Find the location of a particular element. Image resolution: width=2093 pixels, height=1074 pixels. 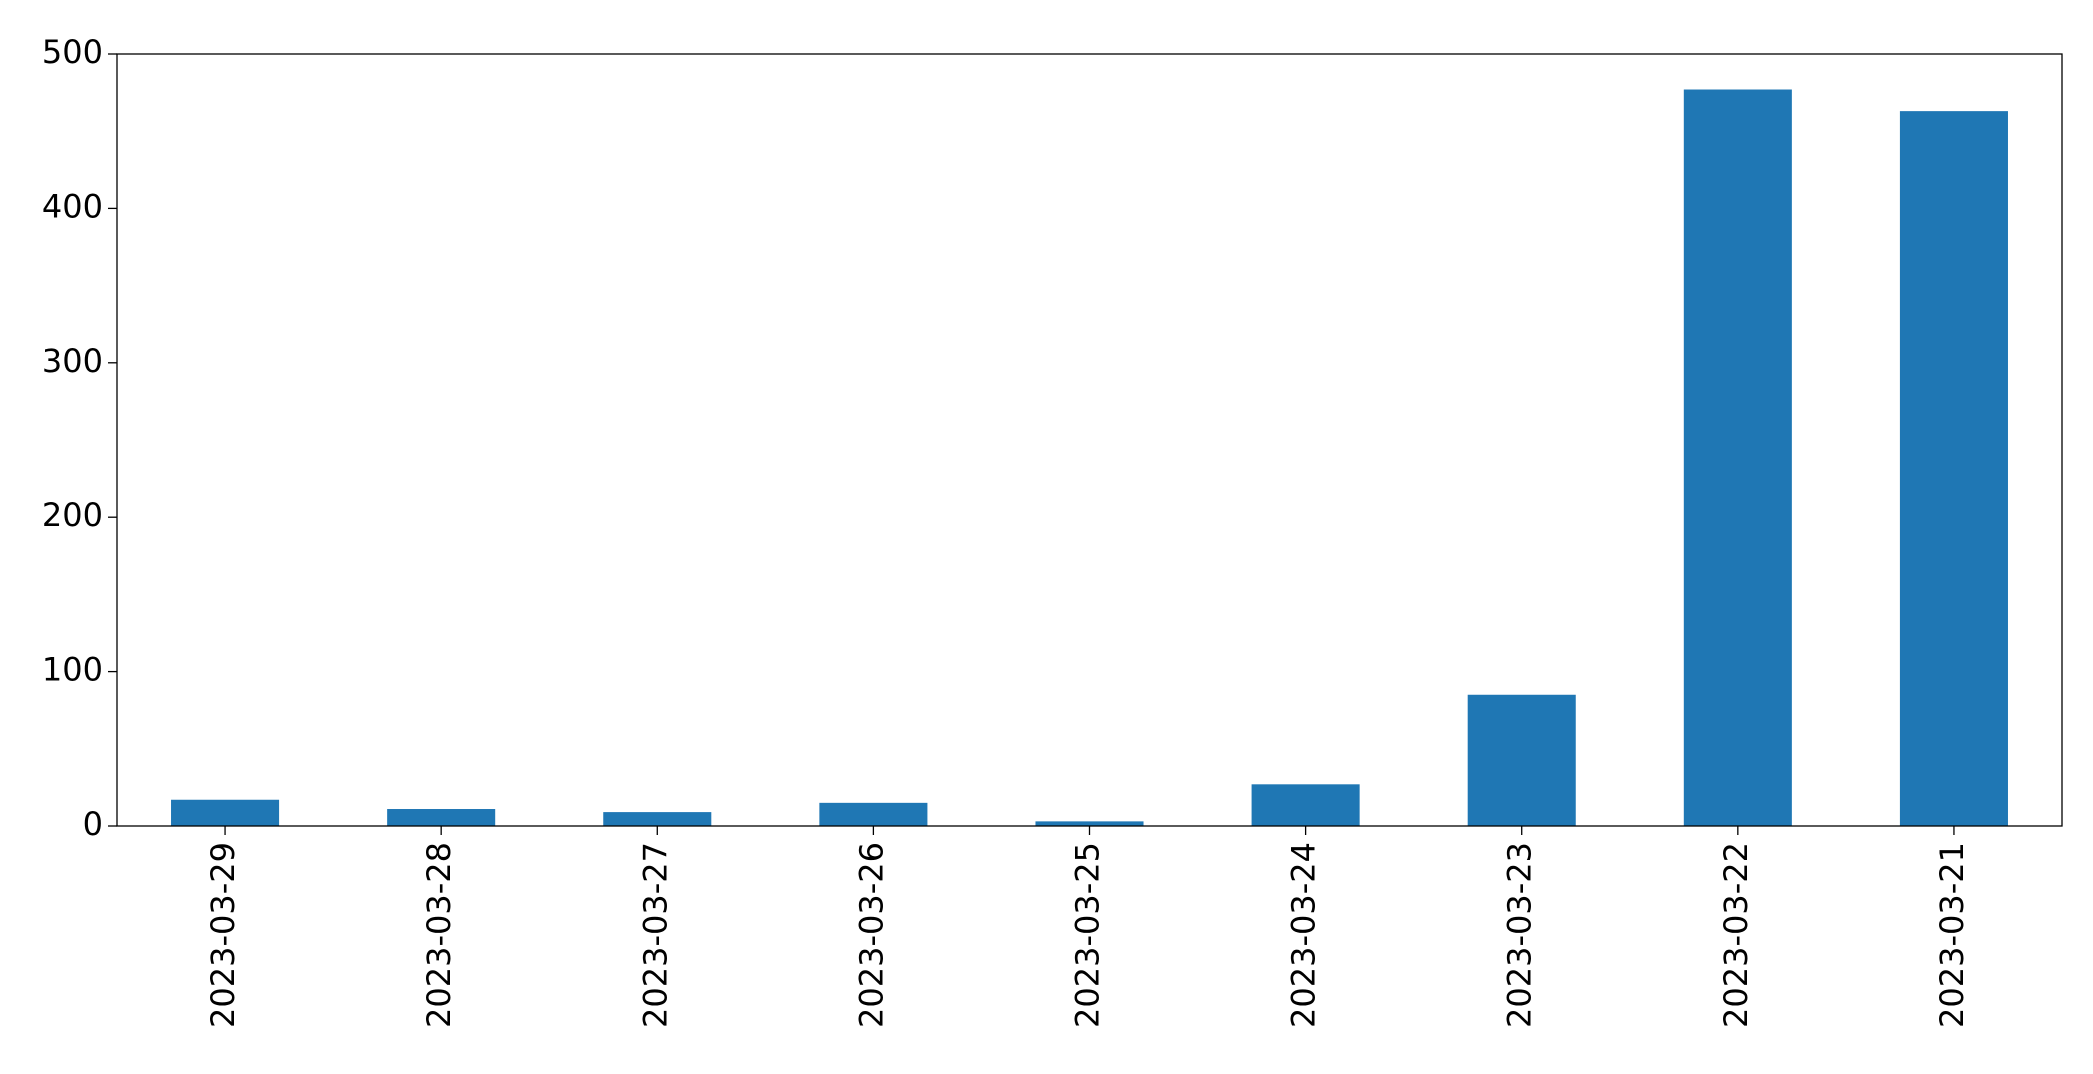

x-tick-label: 2023-03-29 is located at coordinates (223, 935).